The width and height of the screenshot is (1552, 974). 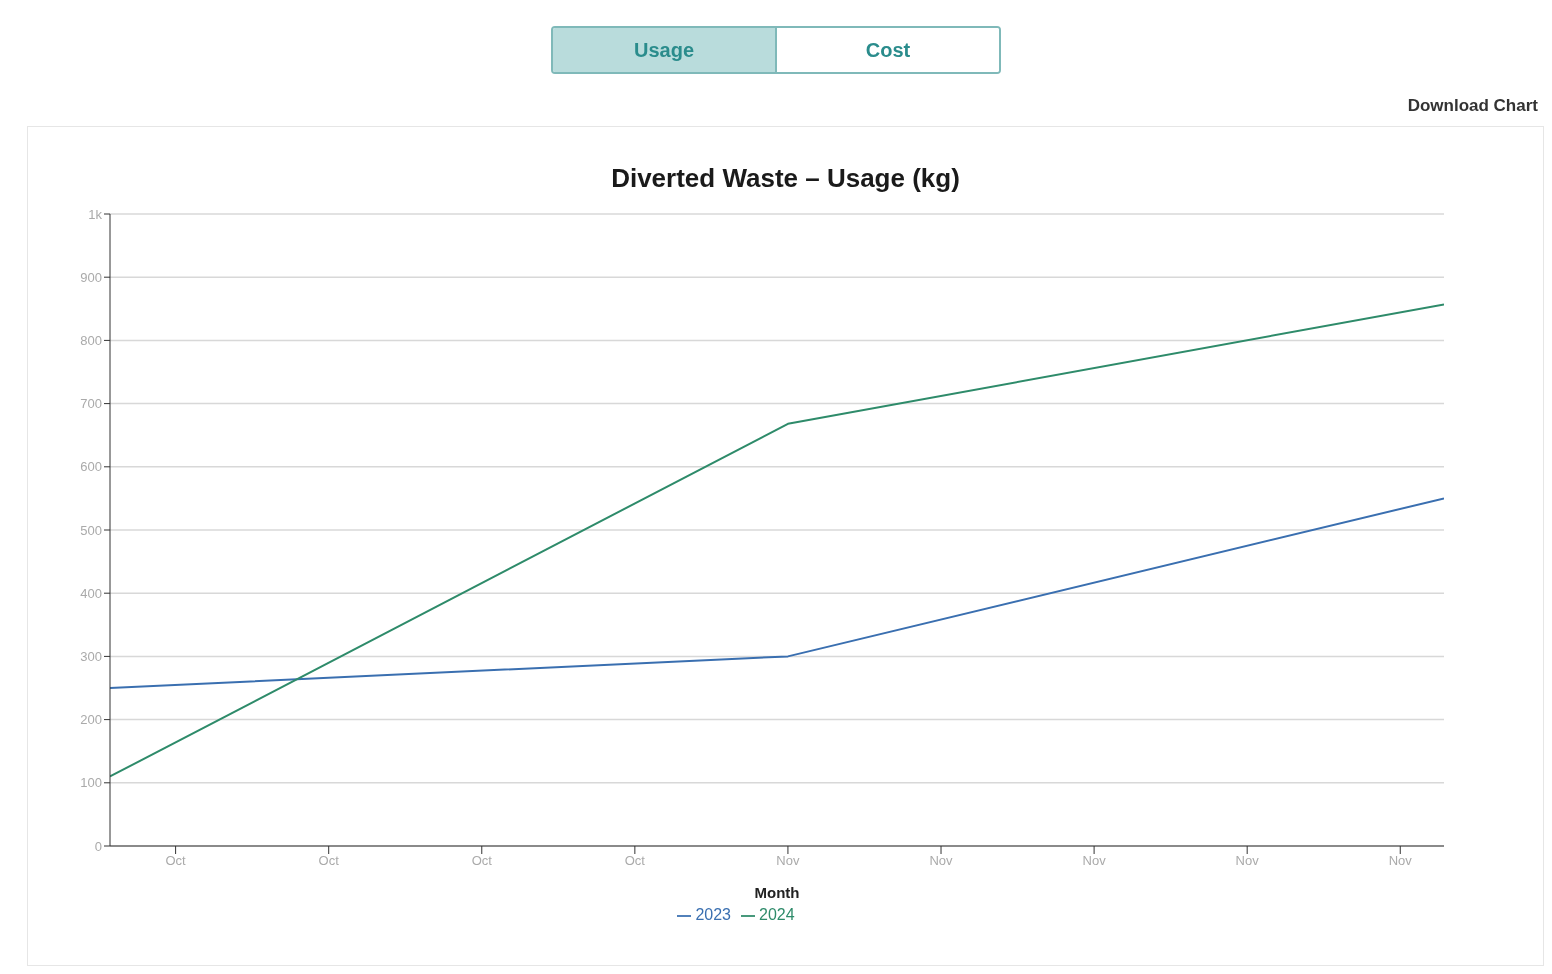 What do you see at coordinates (1472, 105) in the screenshot?
I see `text: Download Chart` at bounding box center [1472, 105].